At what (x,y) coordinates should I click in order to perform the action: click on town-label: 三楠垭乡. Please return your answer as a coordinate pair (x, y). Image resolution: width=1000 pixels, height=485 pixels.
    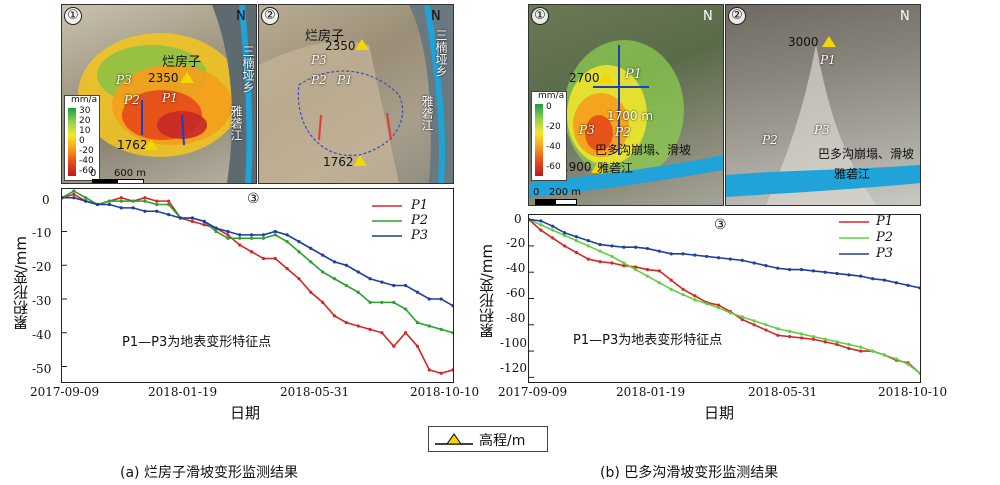
    Looking at the image, I should click on (248, 69).